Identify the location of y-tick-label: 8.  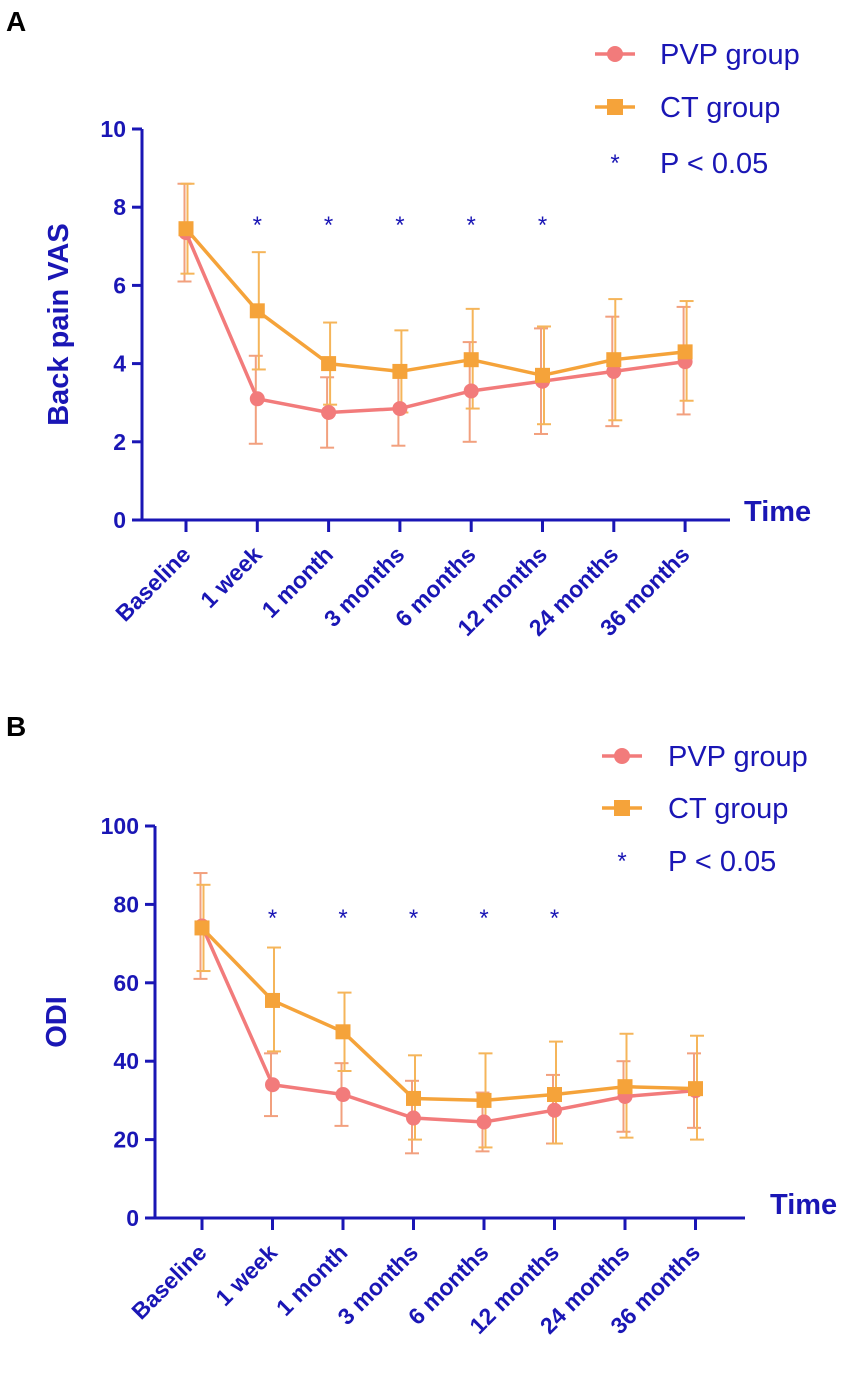
(119, 207).